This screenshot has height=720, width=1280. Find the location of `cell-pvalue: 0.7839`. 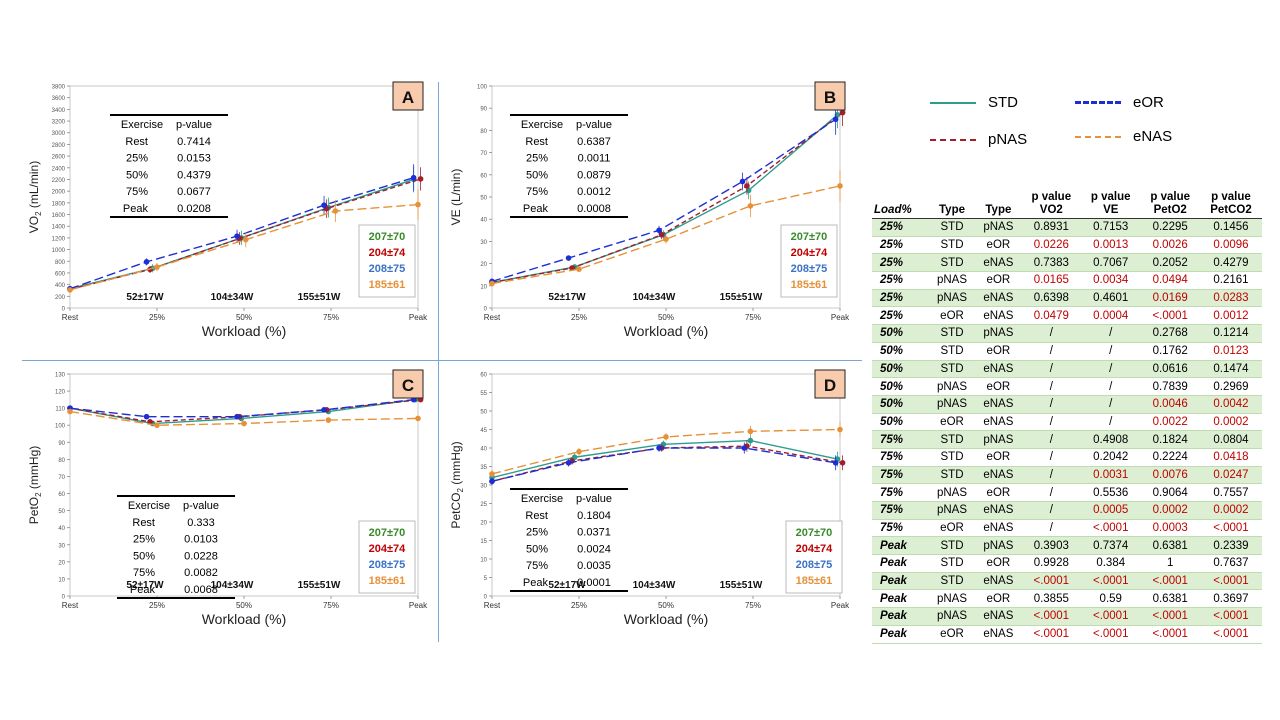

cell-pvalue: 0.7839 is located at coordinates (1170, 386).